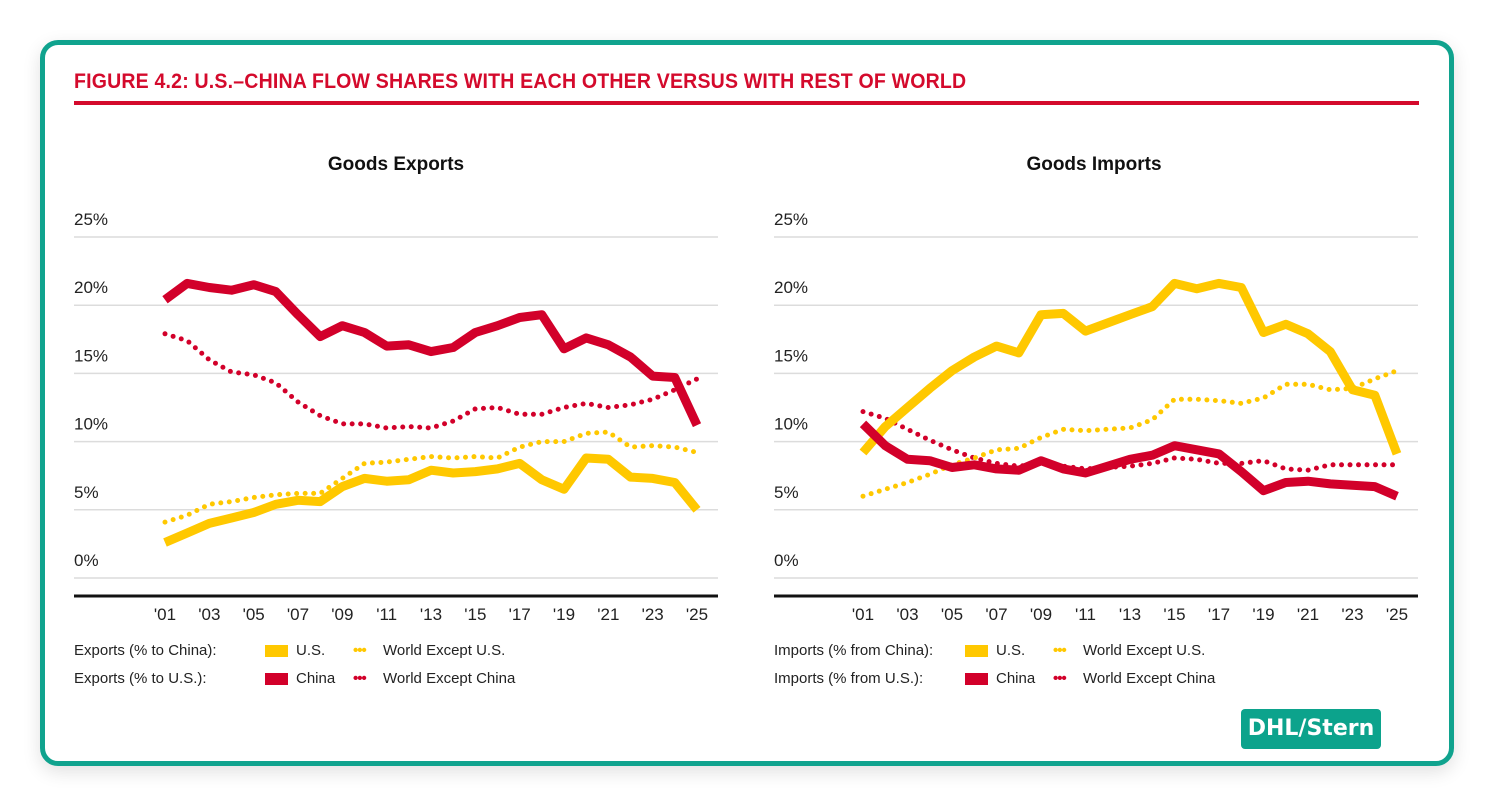 This screenshot has width=1493, height=803. What do you see at coordinates (854, 650) in the screenshot?
I see `legend-group-label: Imports (% from China):` at bounding box center [854, 650].